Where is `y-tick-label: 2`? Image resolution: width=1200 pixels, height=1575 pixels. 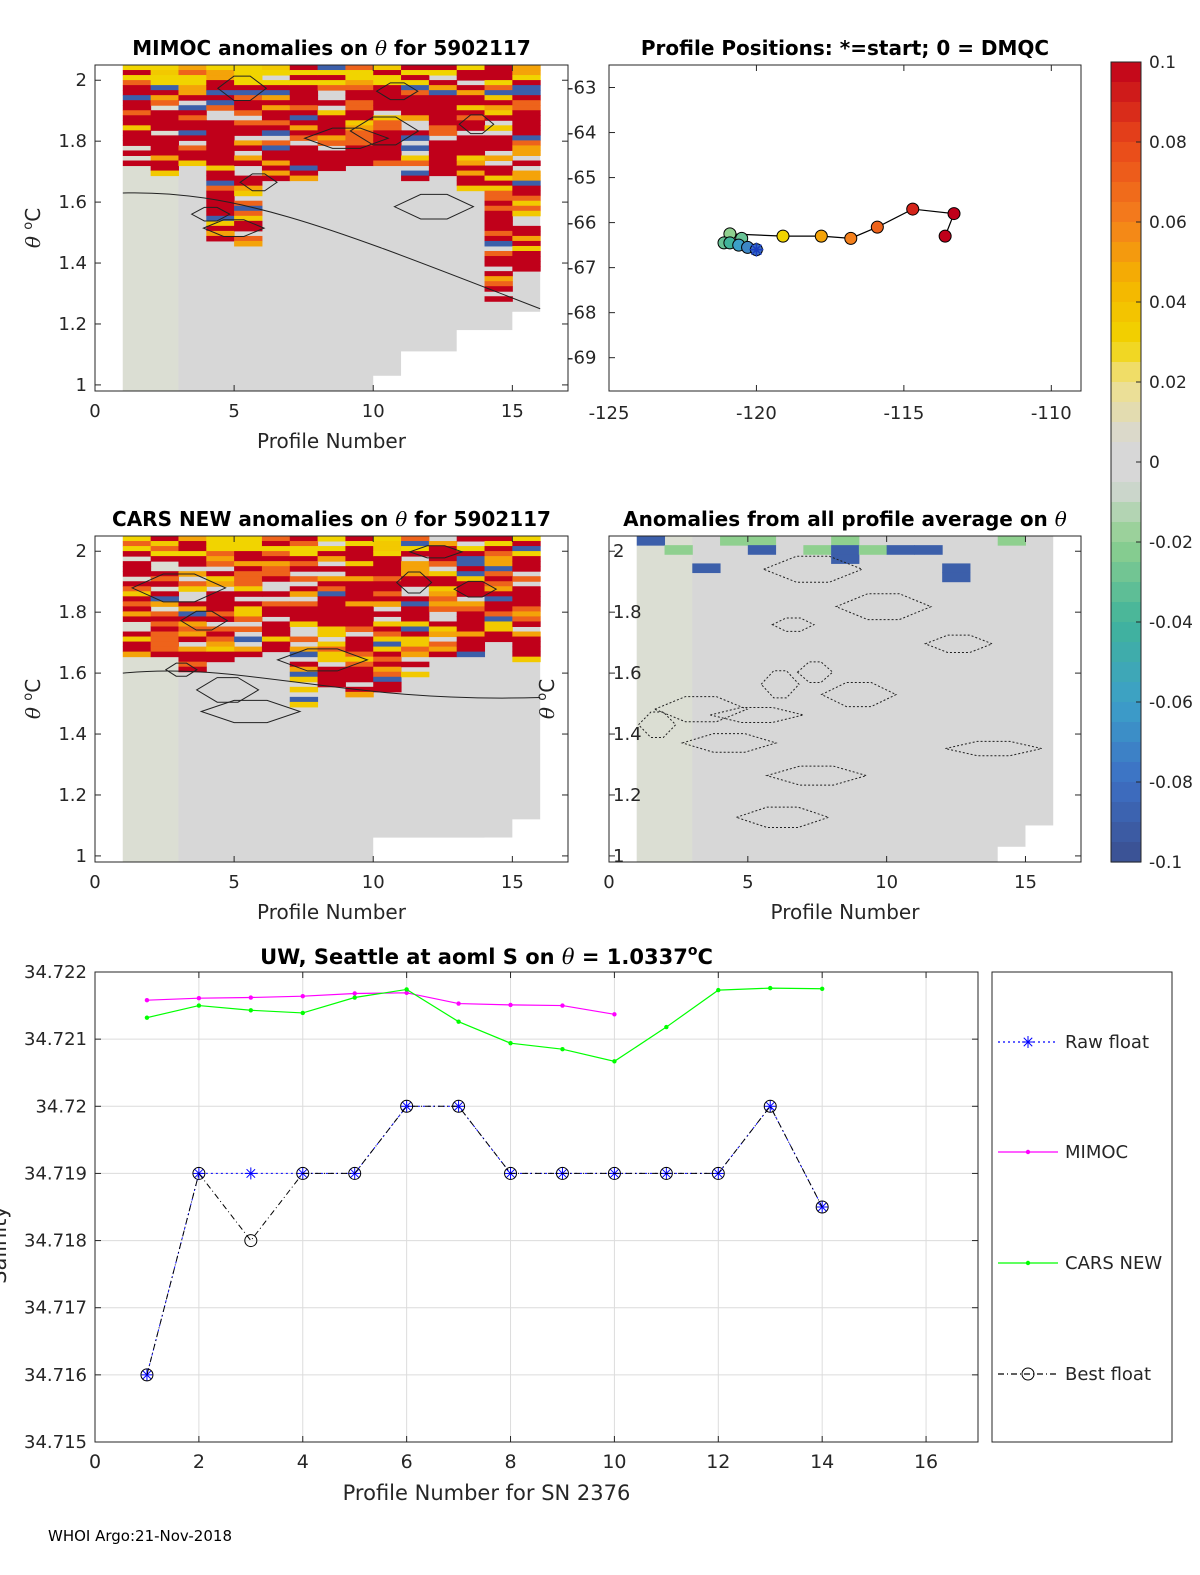
y-tick-label: 2 is located at coordinates (81, 551).